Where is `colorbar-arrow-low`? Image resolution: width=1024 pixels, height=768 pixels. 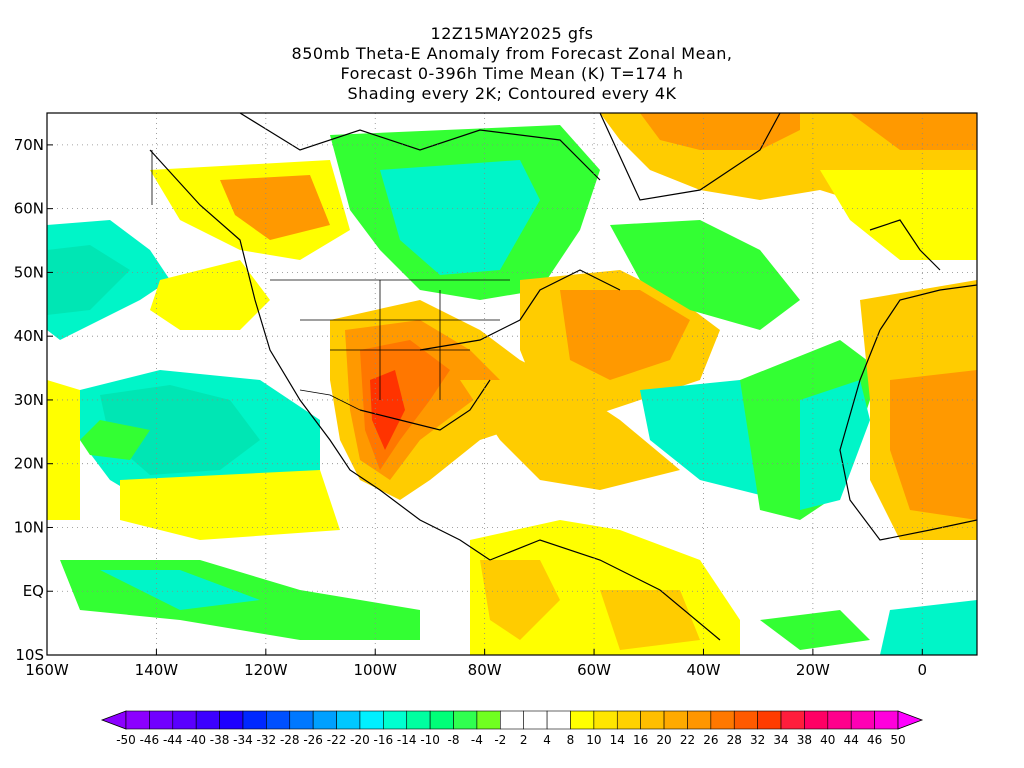 colorbar-arrow-low is located at coordinates (113, 720).